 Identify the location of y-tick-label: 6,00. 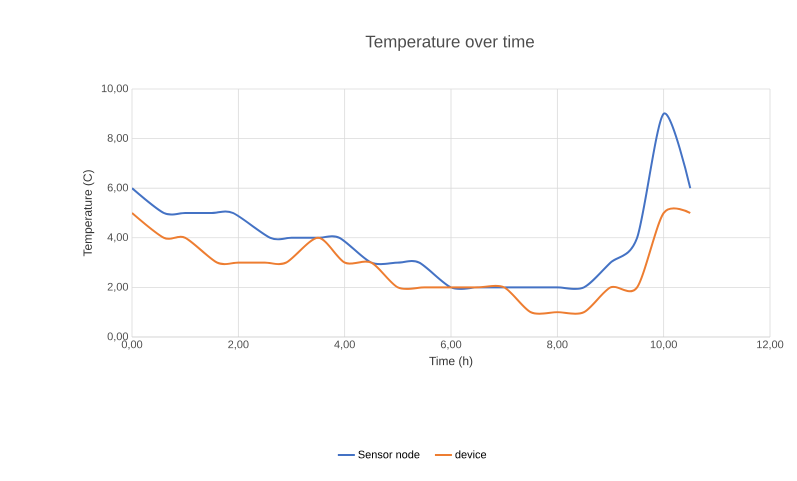
(118, 188).